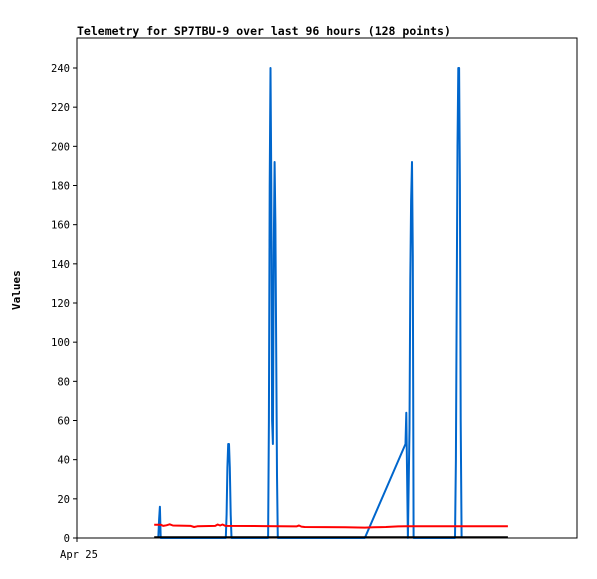  Describe the element at coordinates (60, 69) in the screenshot. I see `y-tick-label: 240` at that location.